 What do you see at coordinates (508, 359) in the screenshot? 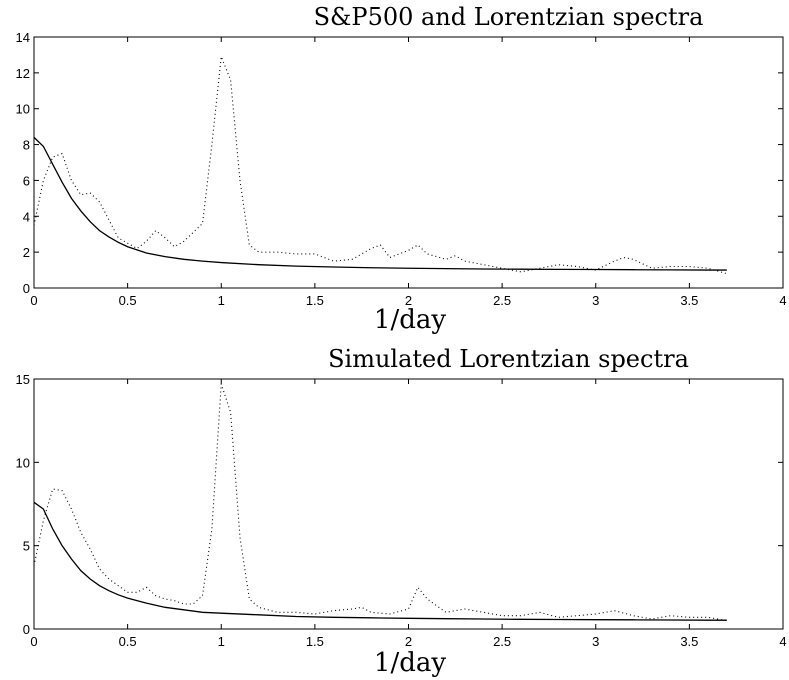
I see `chart-title: Simulated Lorentzian spectra` at bounding box center [508, 359].